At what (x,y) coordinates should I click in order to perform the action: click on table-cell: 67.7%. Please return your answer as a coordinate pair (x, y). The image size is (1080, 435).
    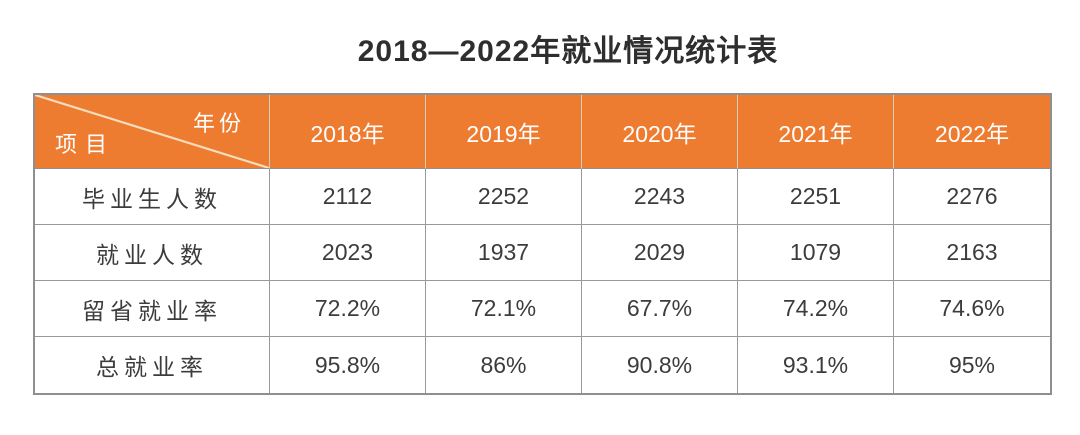
    Looking at the image, I should click on (660, 309).